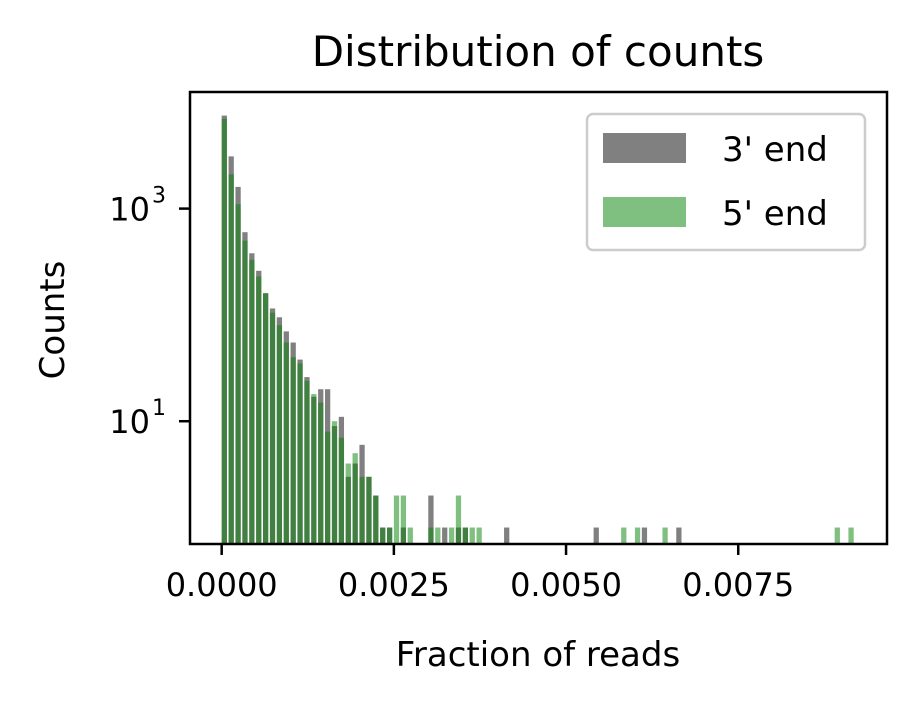 The width and height of the screenshot is (916, 705). I want to click on legend-swatch-5prime, so click(644, 212).